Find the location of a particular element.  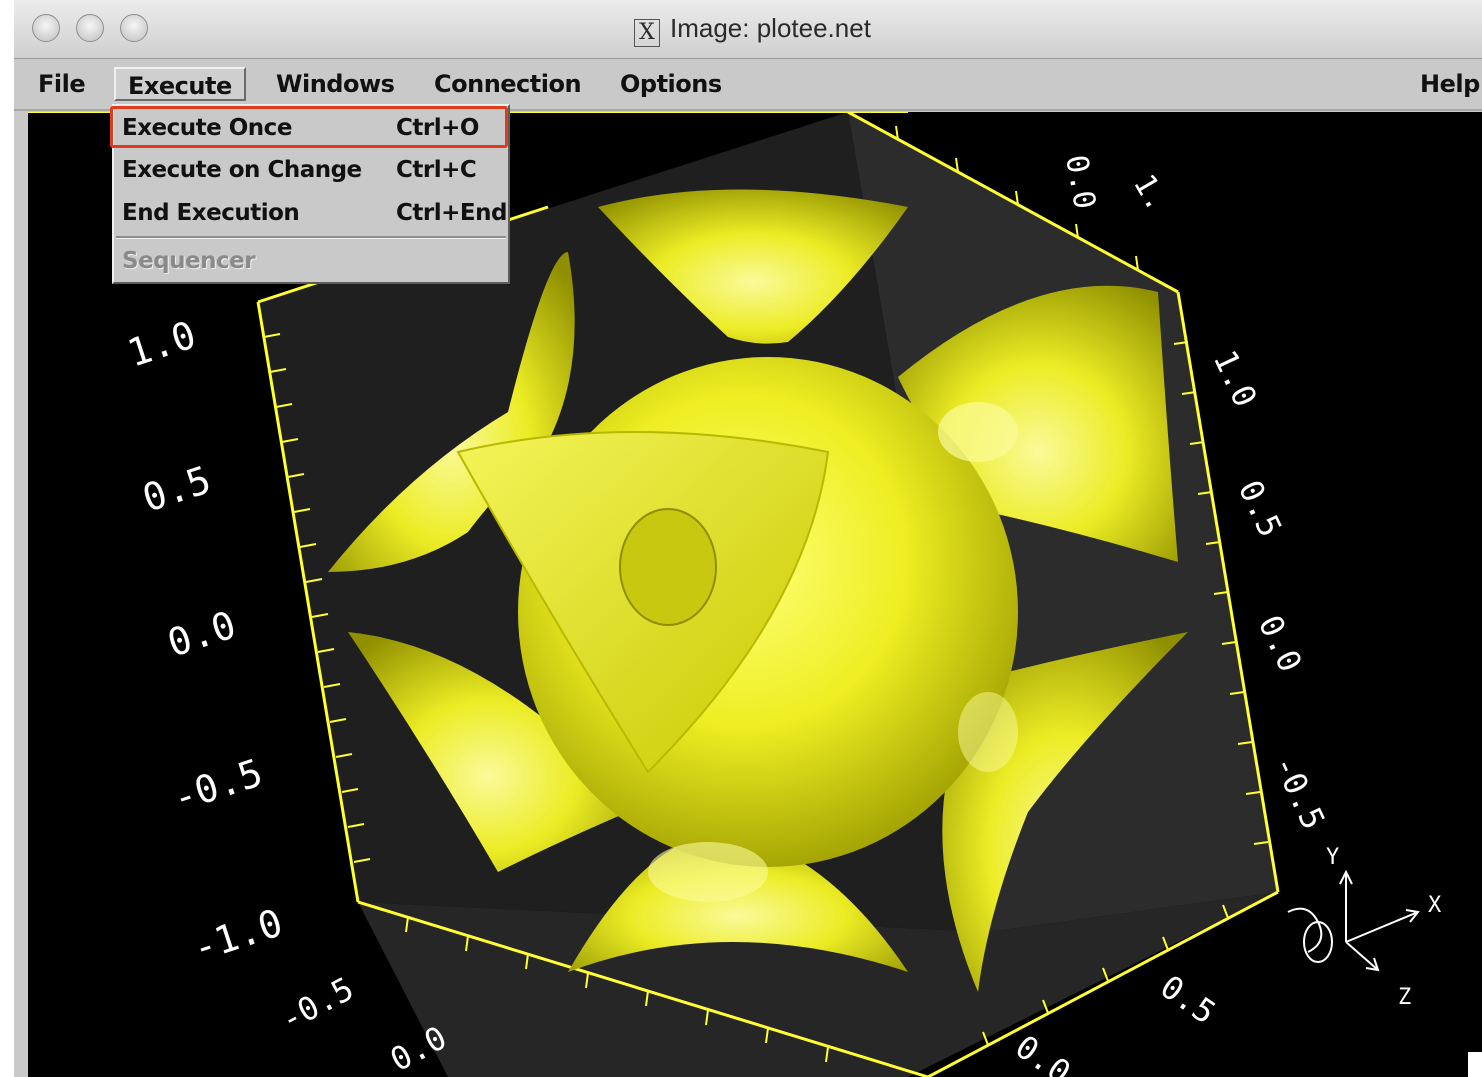

left-tick-label: 1.0 is located at coordinates (161, 344).